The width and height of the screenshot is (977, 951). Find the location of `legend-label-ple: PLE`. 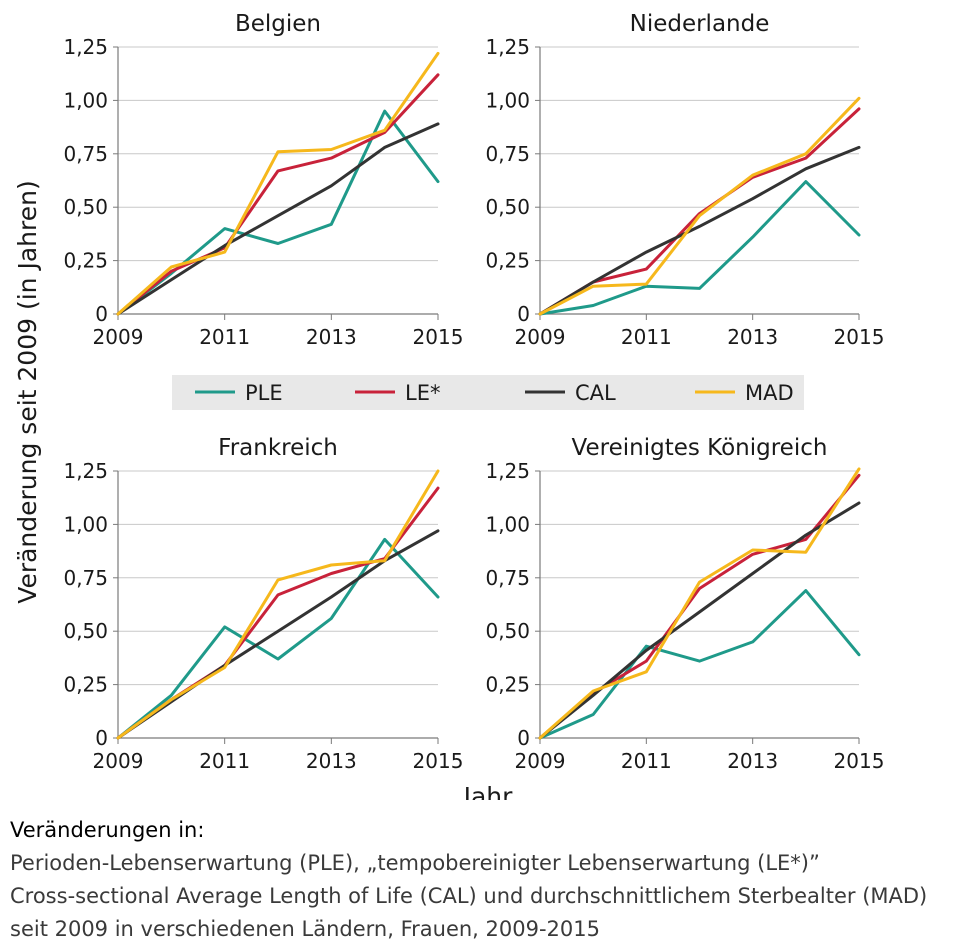

legend-label-ple: PLE is located at coordinates (264, 393).